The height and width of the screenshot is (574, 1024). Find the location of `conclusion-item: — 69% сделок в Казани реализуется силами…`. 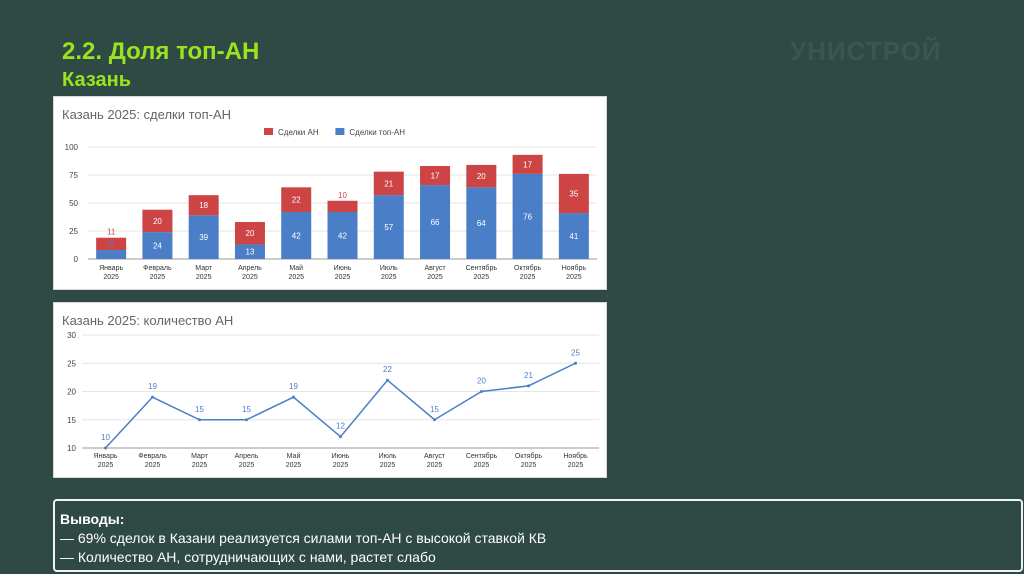

conclusion-item: — 69% сделок в Казани реализуется силами… is located at coordinates (303, 538).